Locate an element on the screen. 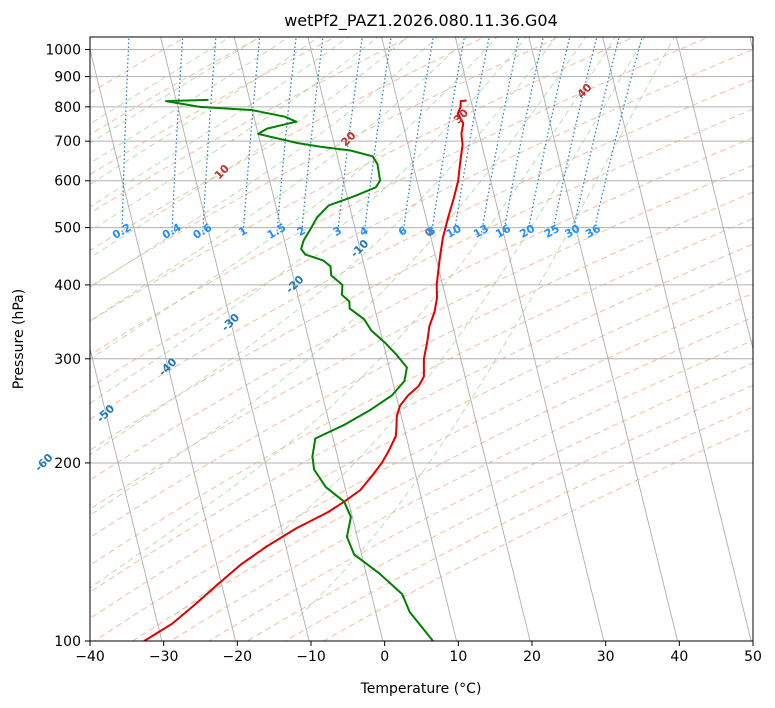  x-tick-label: 30 is located at coordinates (606, 657).